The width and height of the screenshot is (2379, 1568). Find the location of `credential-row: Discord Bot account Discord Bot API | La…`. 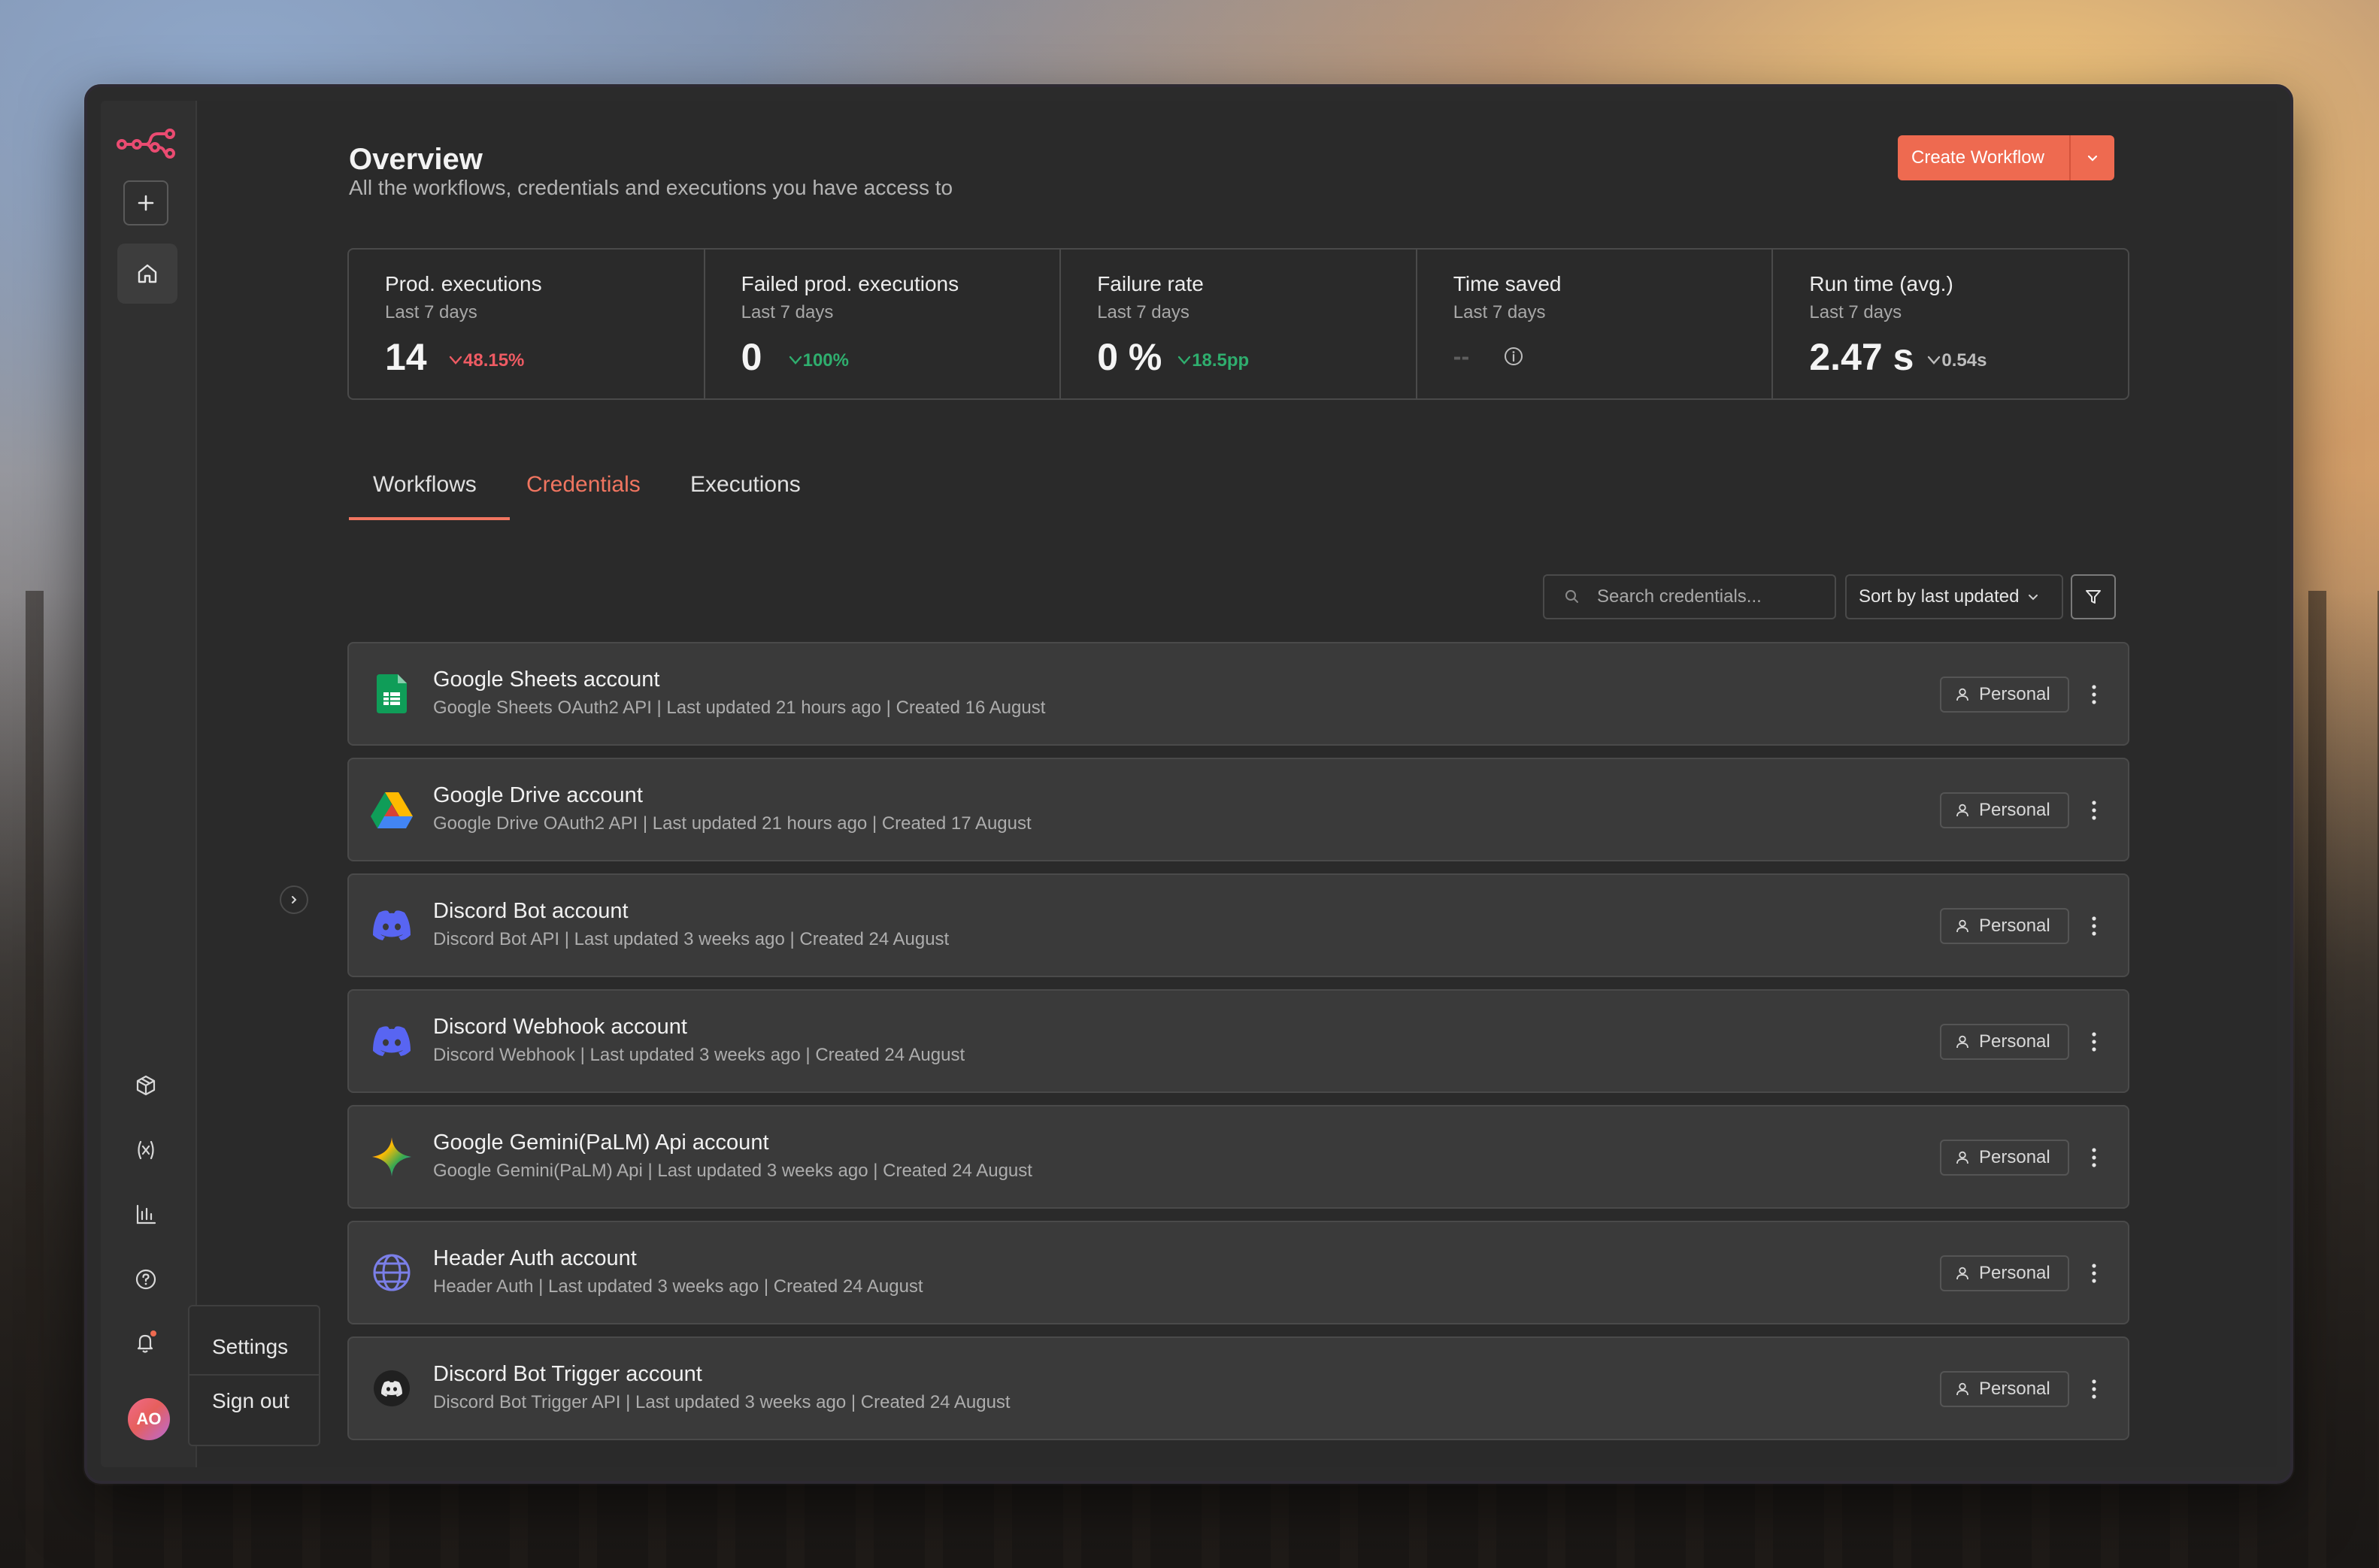

credential-row: Discord Bot account Discord Bot API | La… is located at coordinates (1238, 925).